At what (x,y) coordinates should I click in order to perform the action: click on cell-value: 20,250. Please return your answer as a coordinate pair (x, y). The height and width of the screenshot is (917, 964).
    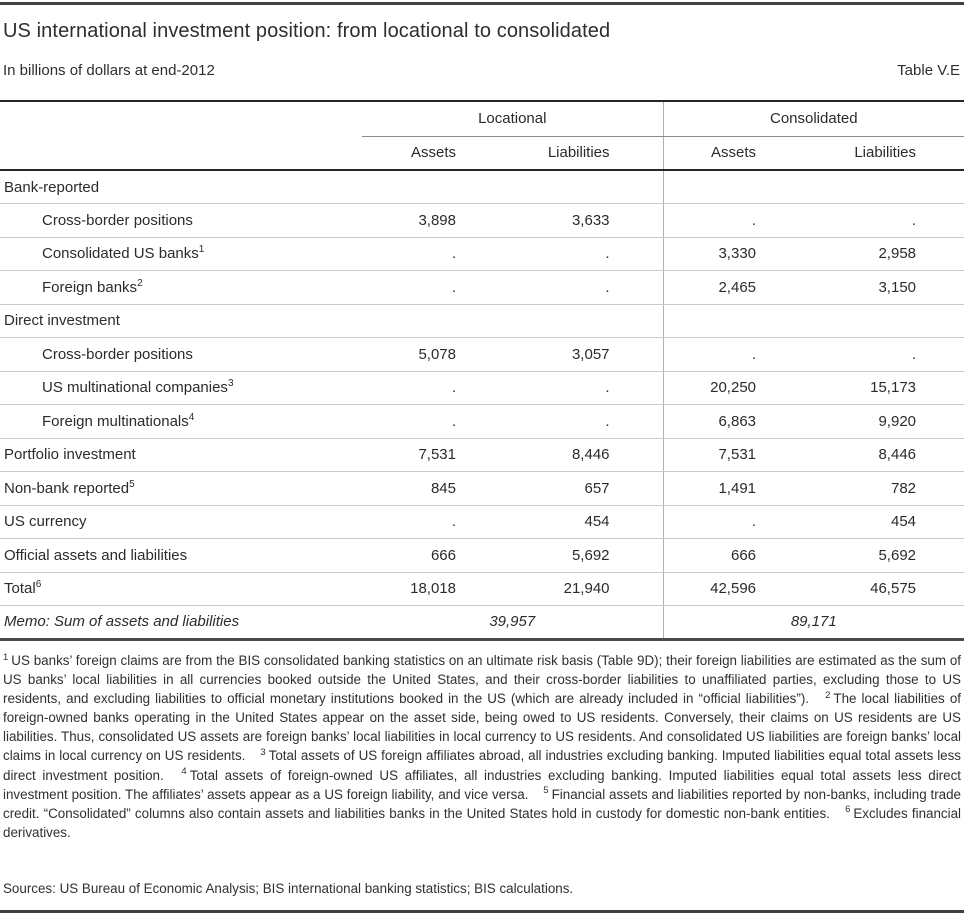
    Looking at the image, I should click on (712, 388).